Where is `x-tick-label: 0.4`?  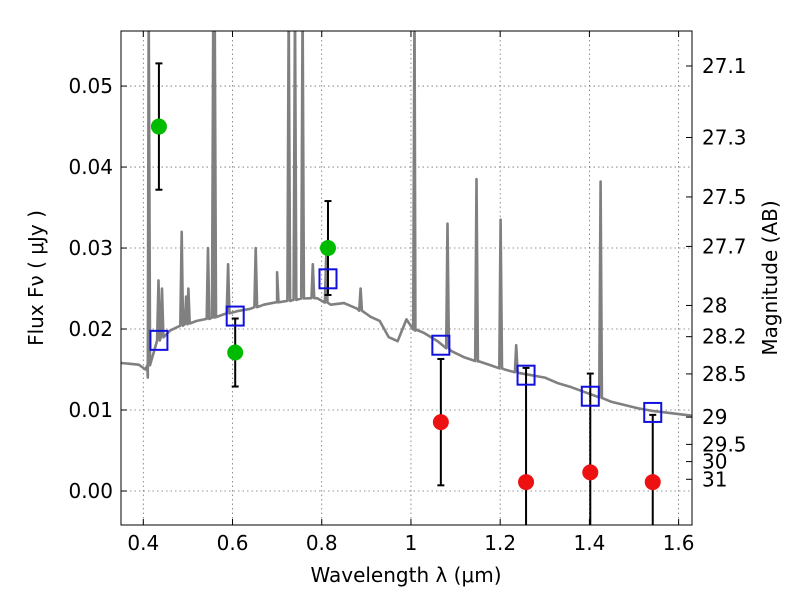
x-tick-label: 0.4 is located at coordinates (143, 543).